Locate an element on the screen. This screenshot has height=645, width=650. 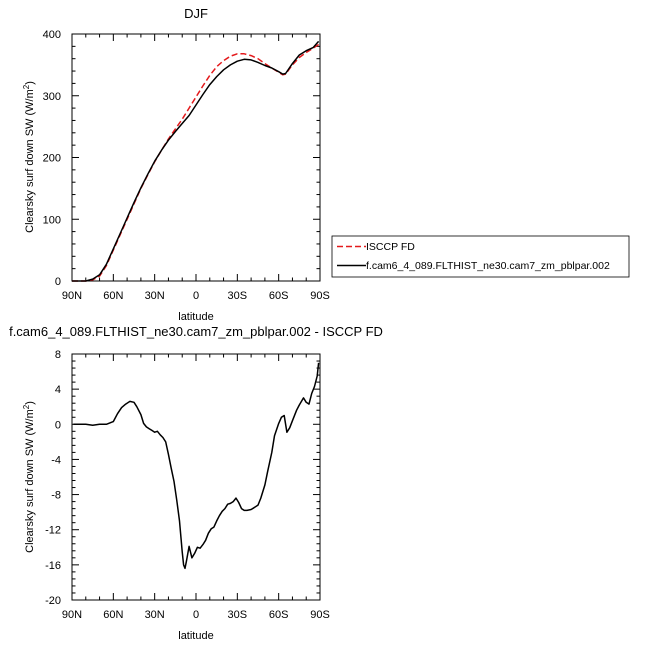
top-chart-series is located at coordinates (196, 161).